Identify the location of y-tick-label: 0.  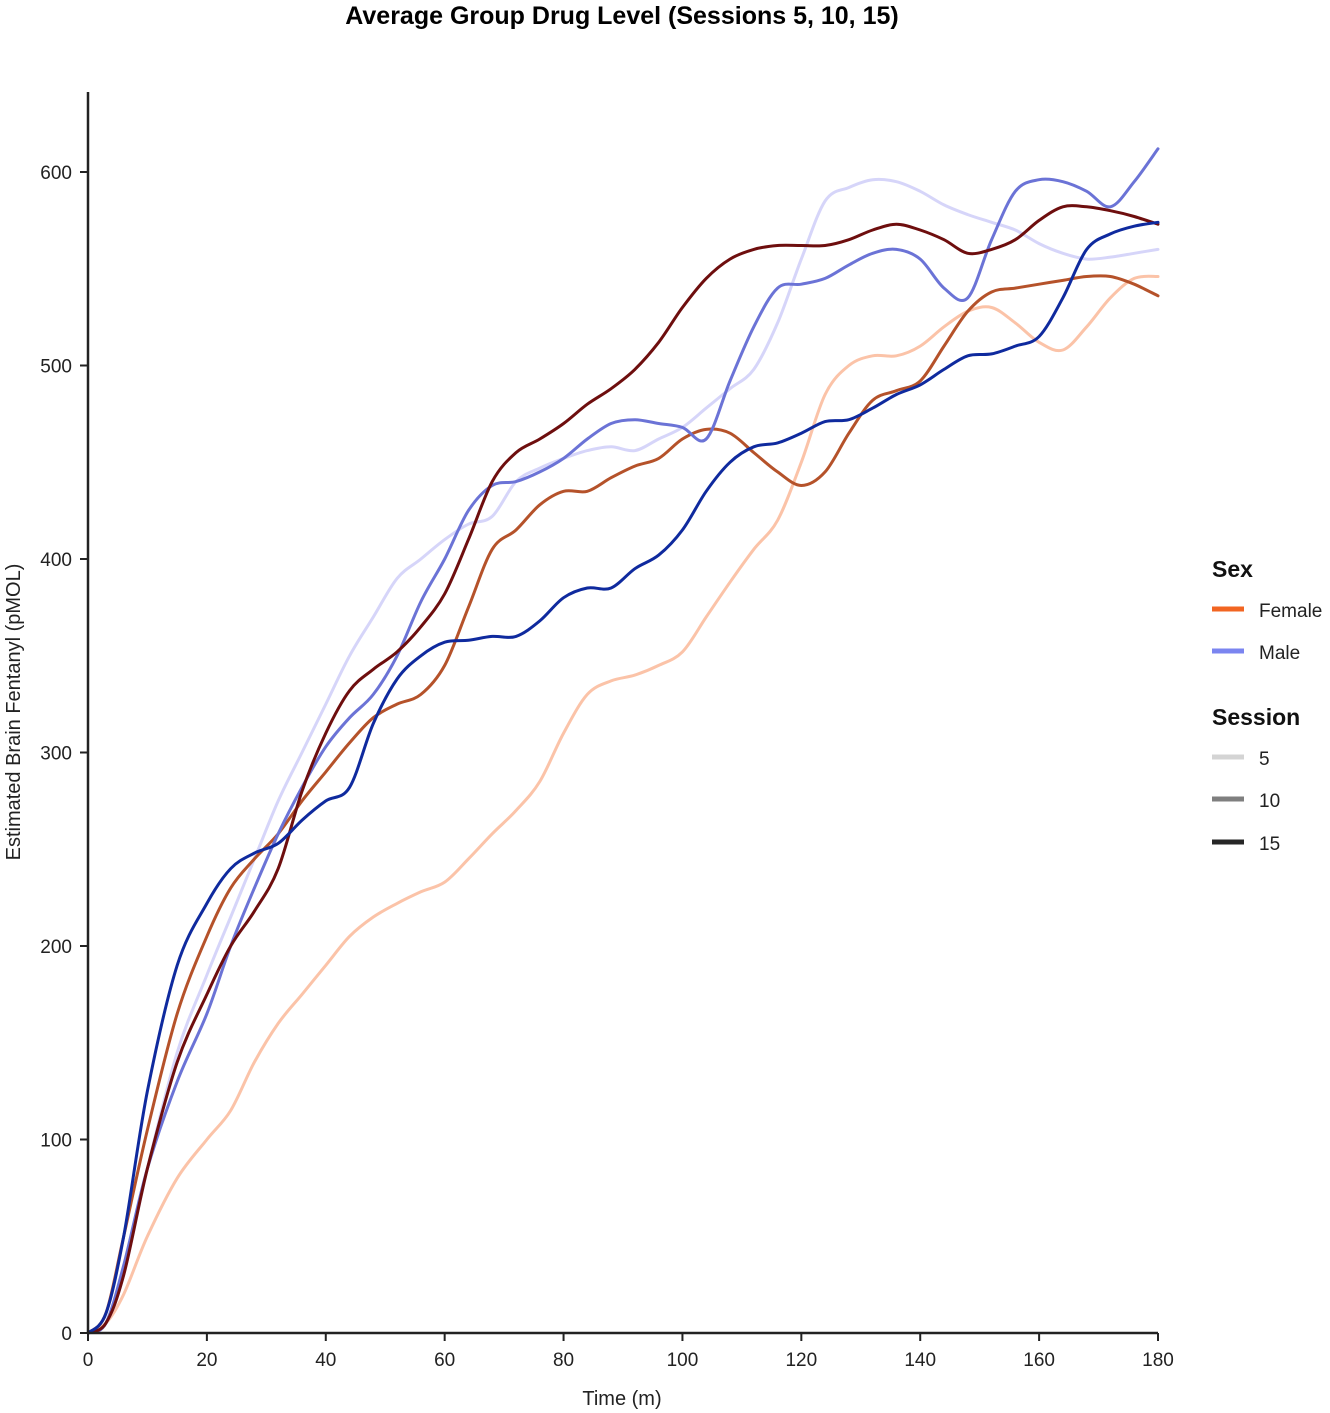
(66, 1334).